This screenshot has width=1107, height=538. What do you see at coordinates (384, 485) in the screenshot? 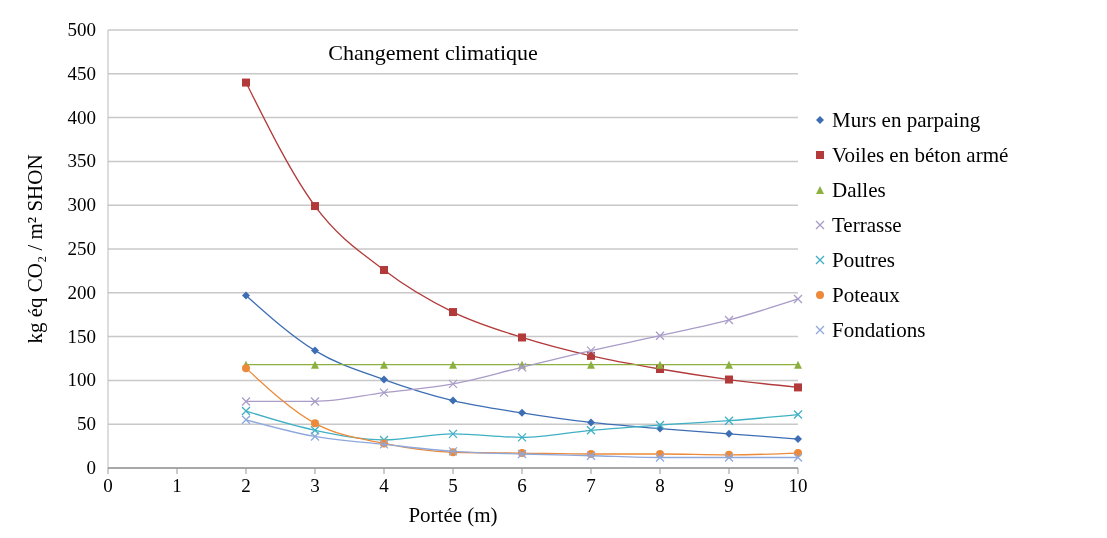
I see `x-tick-label: 4` at bounding box center [384, 485].